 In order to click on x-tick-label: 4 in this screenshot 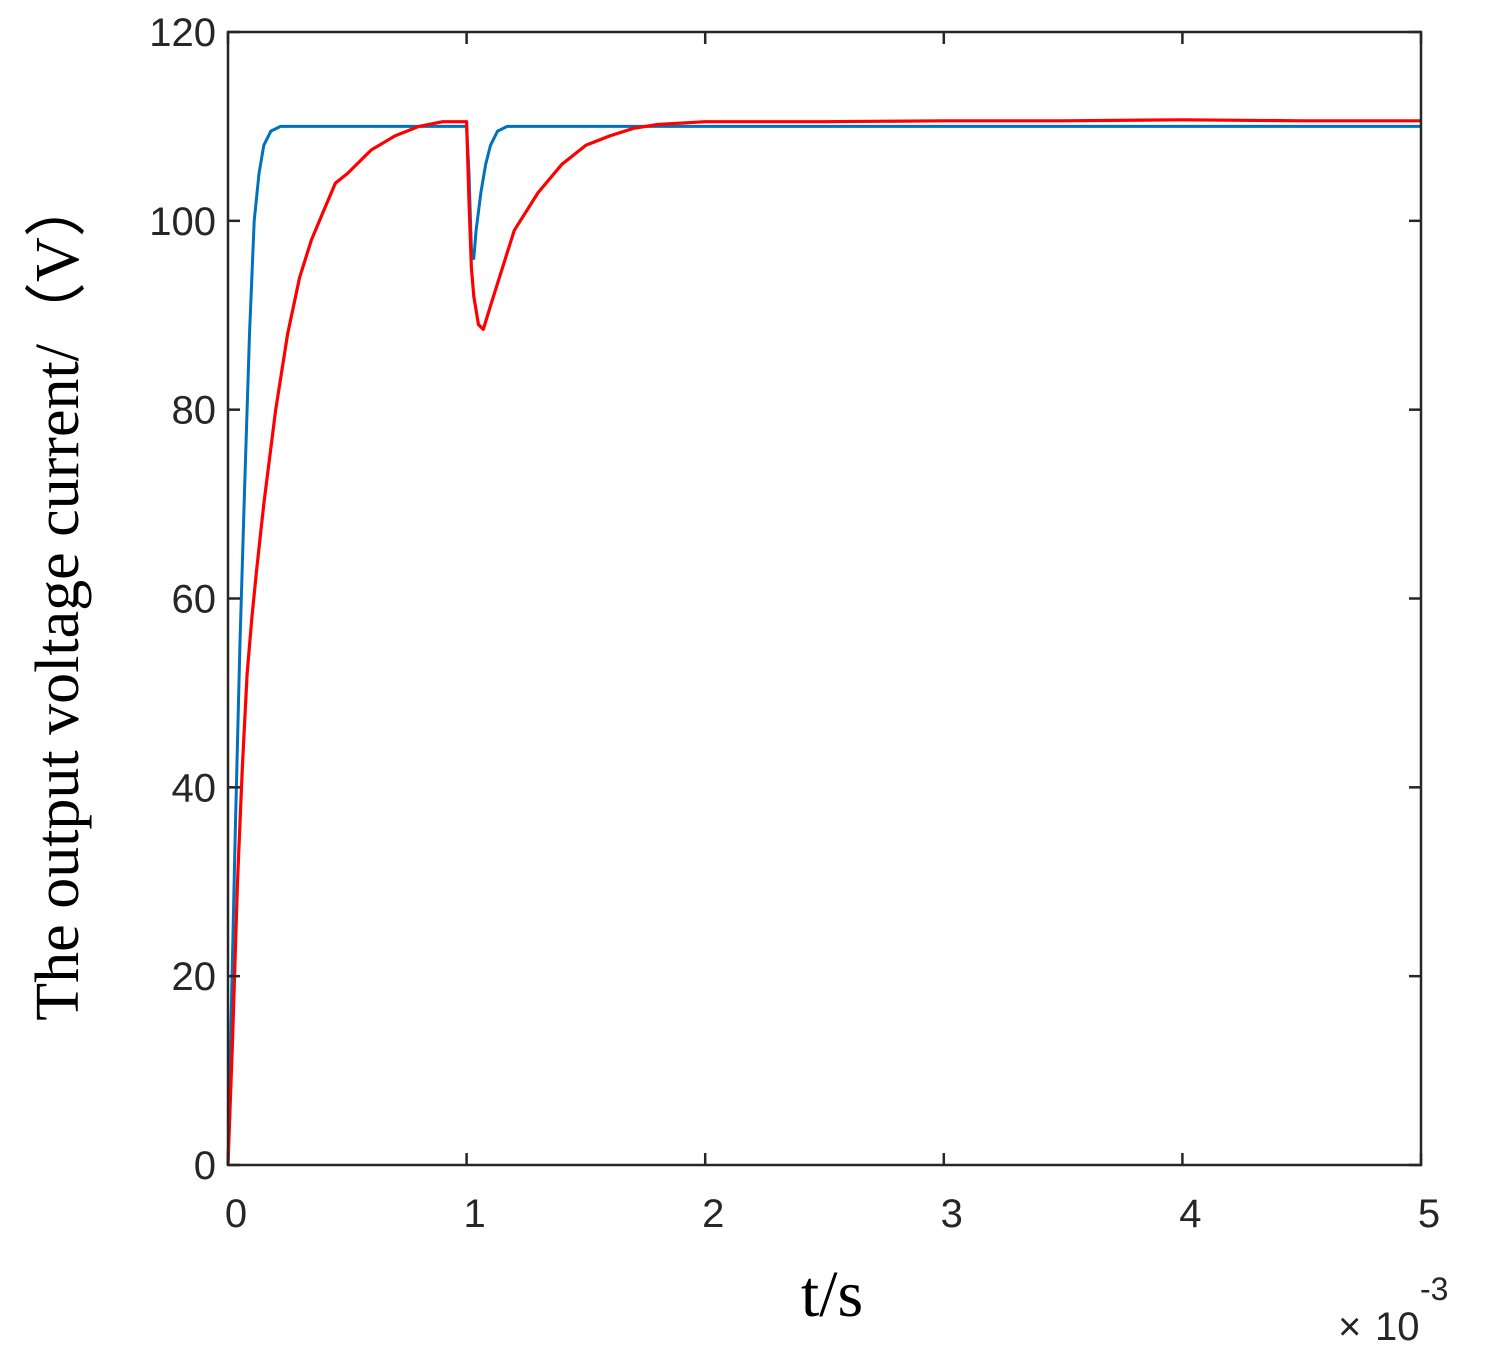, I will do `click(1190, 1214)`.